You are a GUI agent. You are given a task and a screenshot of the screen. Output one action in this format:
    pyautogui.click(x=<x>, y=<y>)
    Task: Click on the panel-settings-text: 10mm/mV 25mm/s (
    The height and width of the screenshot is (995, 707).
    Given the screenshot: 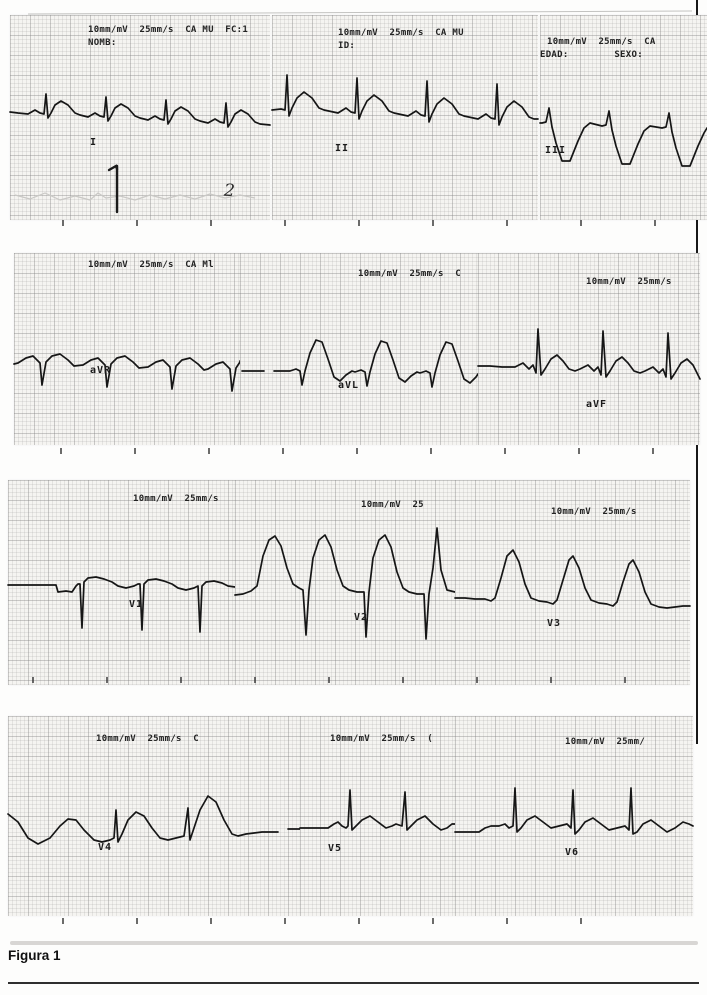 What is the action you would take?
    pyautogui.click(x=381, y=739)
    